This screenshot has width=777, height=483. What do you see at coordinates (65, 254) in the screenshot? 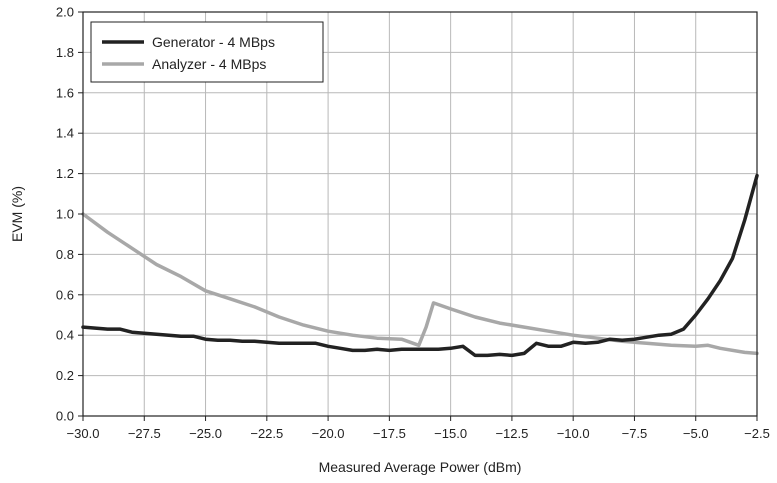
I see `y-tick-label: 0.8` at bounding box center [65, 254].